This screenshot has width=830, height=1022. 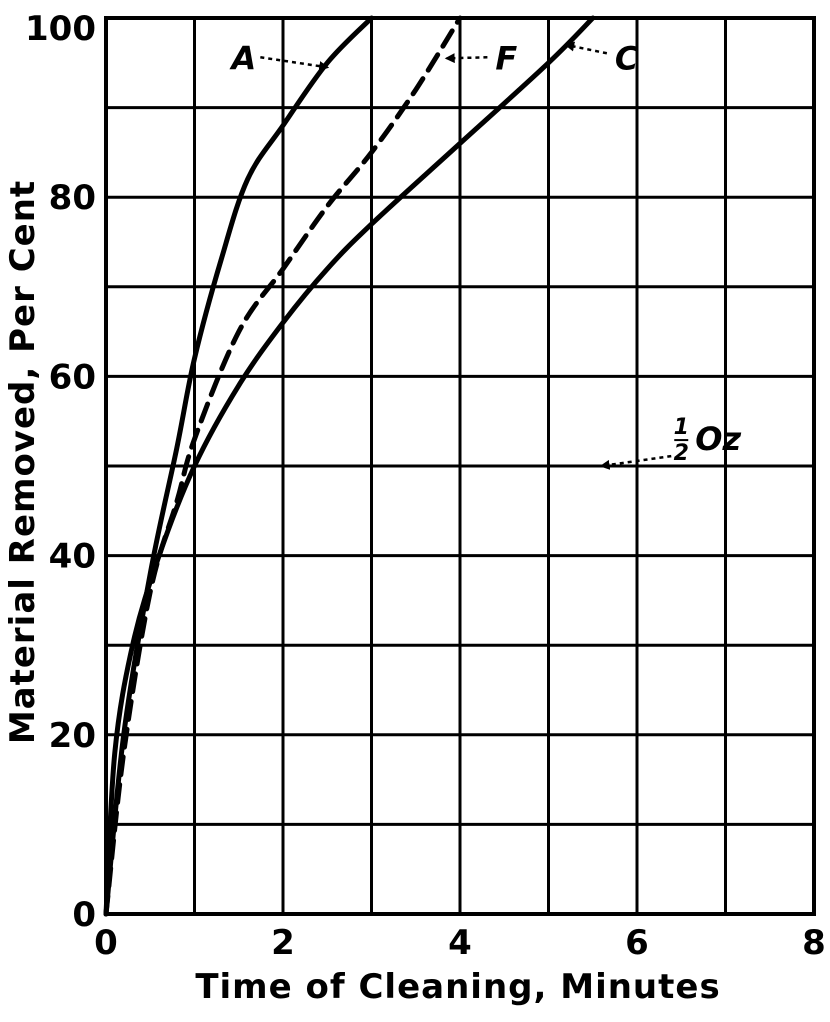 I want to click on x-tick-label: 0, so click(x=106, y=943).